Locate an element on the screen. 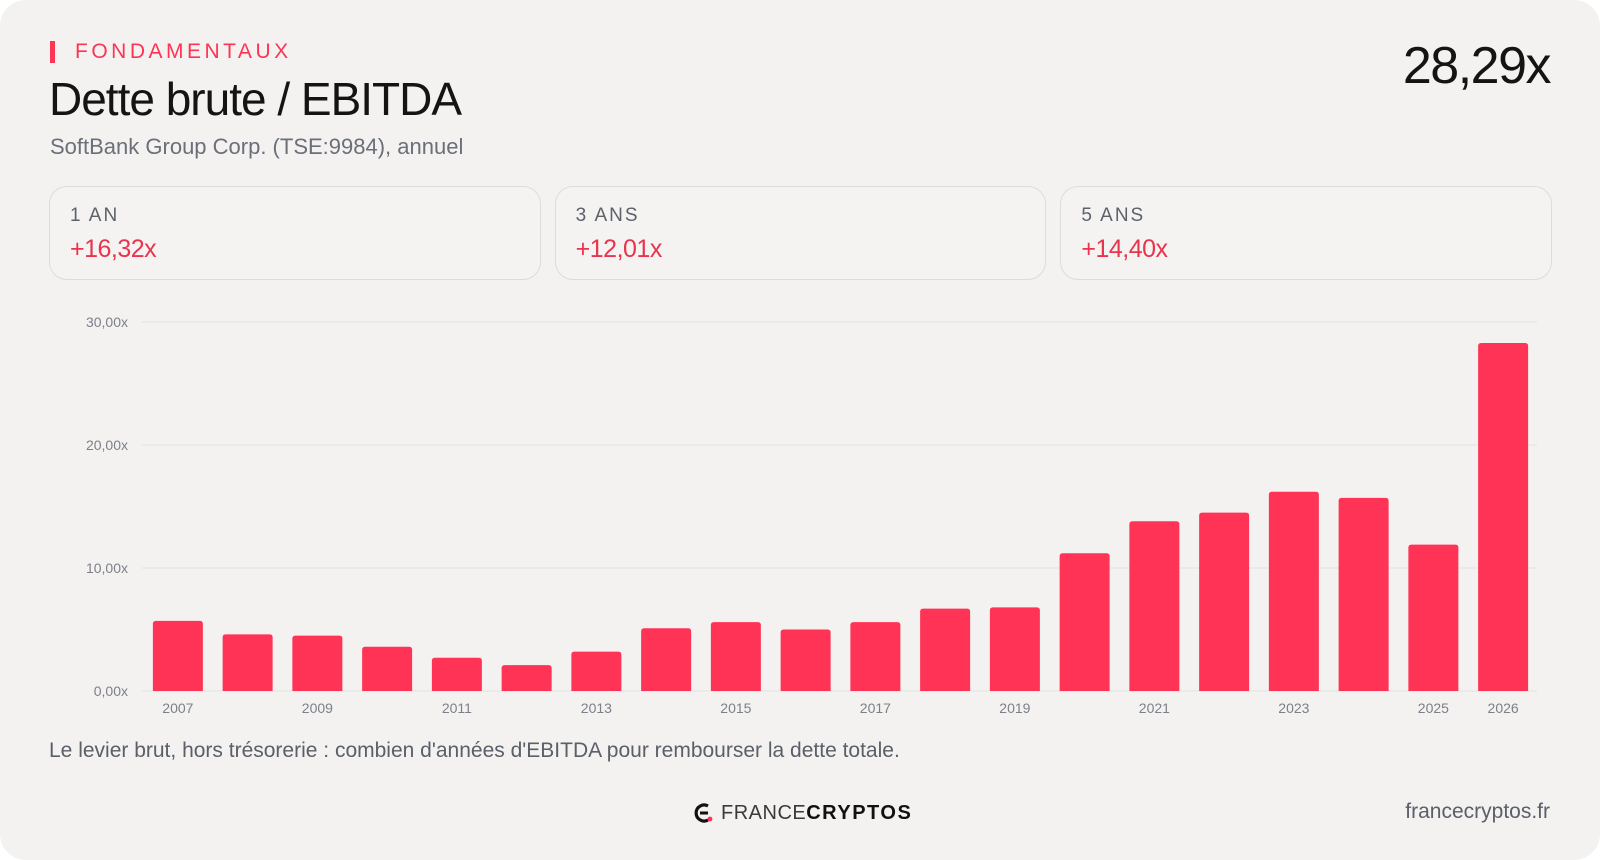 The width and height of the screenshot is (1600, 860). bar-2025 is located at coordinates (1433, 617).